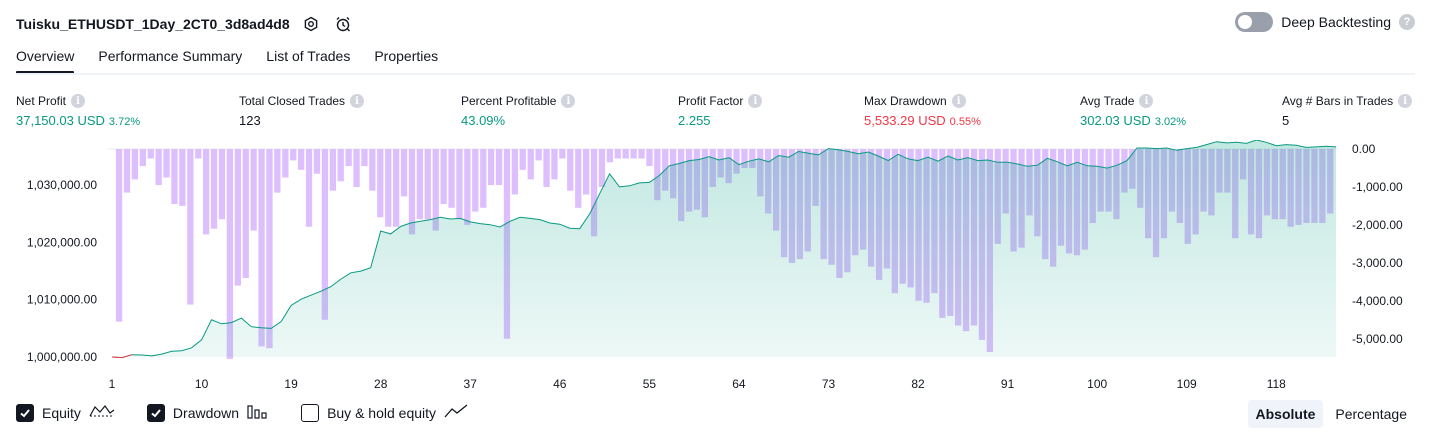 This screenshot has height=438, width=1431. What do you see at coordinates (1254, 22) in the screenshot?
I see `deep-backtesting-toggle` at bounding box center [1254, 22].